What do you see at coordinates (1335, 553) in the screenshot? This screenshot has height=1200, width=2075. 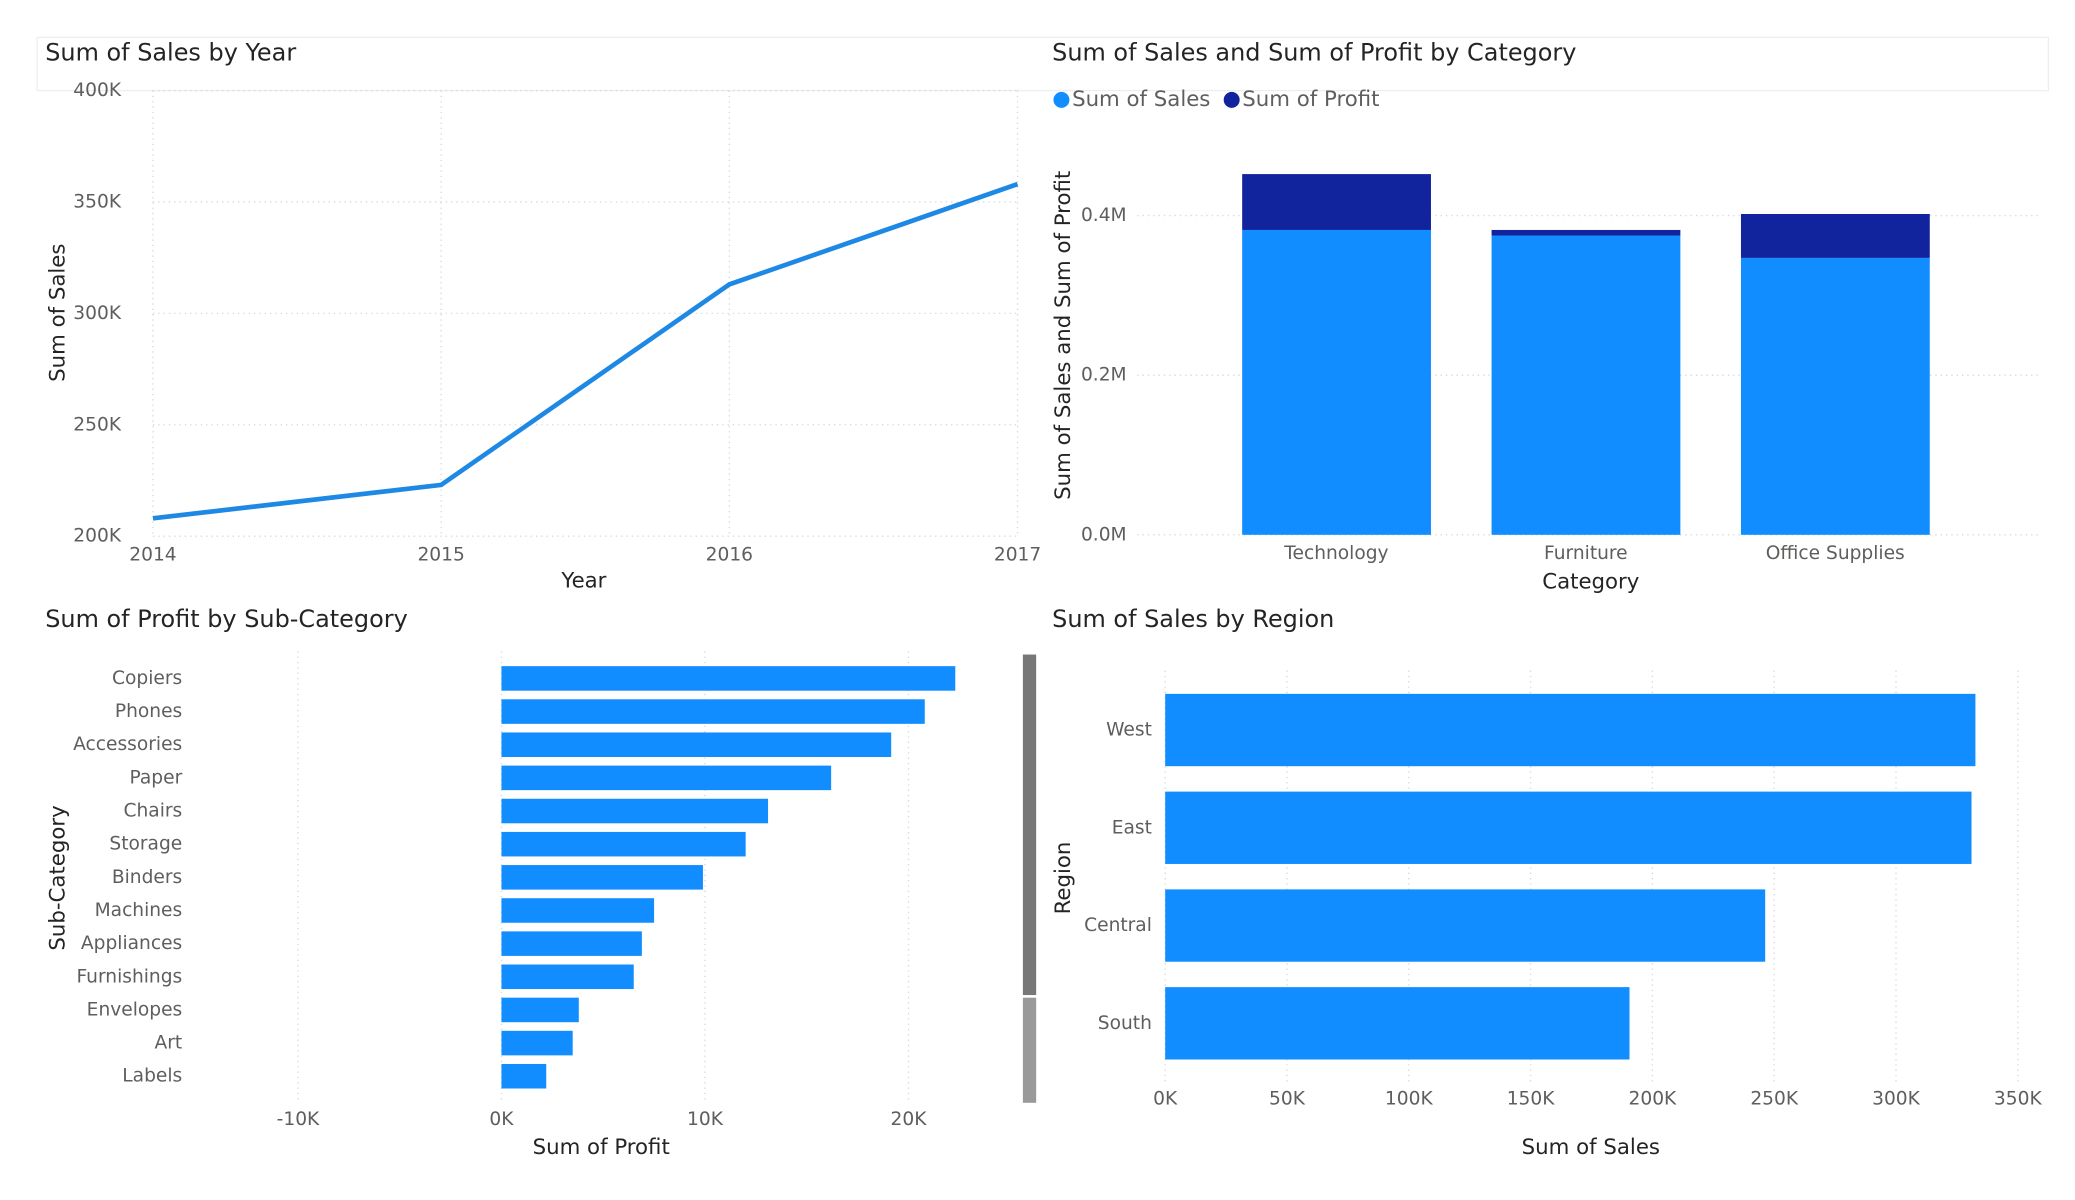 I see `x-tick-label: Technology` at bounding box center [1335, 553].